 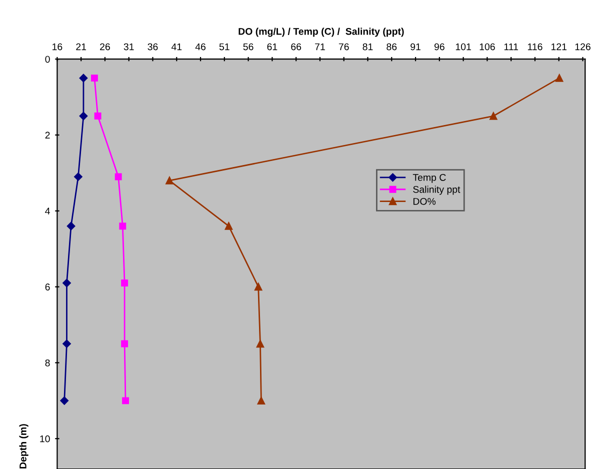 What do you see at coordinates (343, 46) in the screenshot?
I see `x-tick-label: 76` at bounding box center [343, 46].